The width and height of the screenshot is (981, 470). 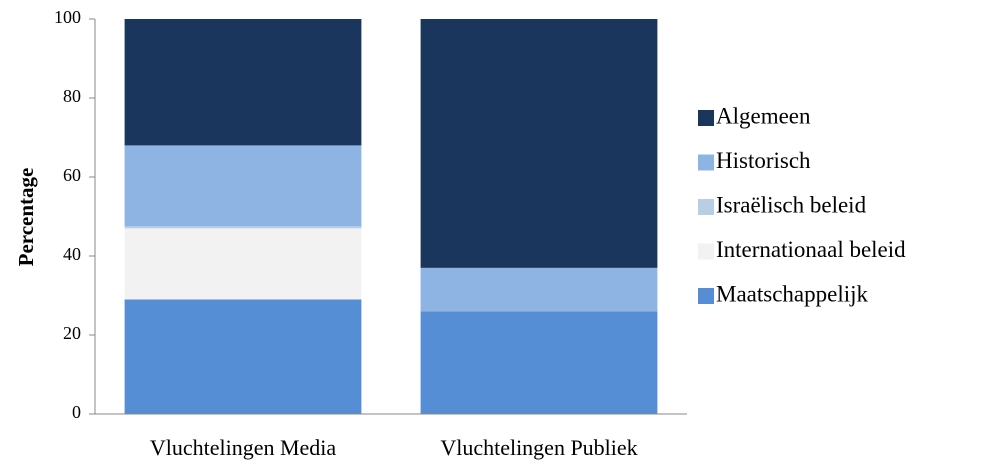 I want to click on y-tick-label: 20, so click(x=72, y=333).